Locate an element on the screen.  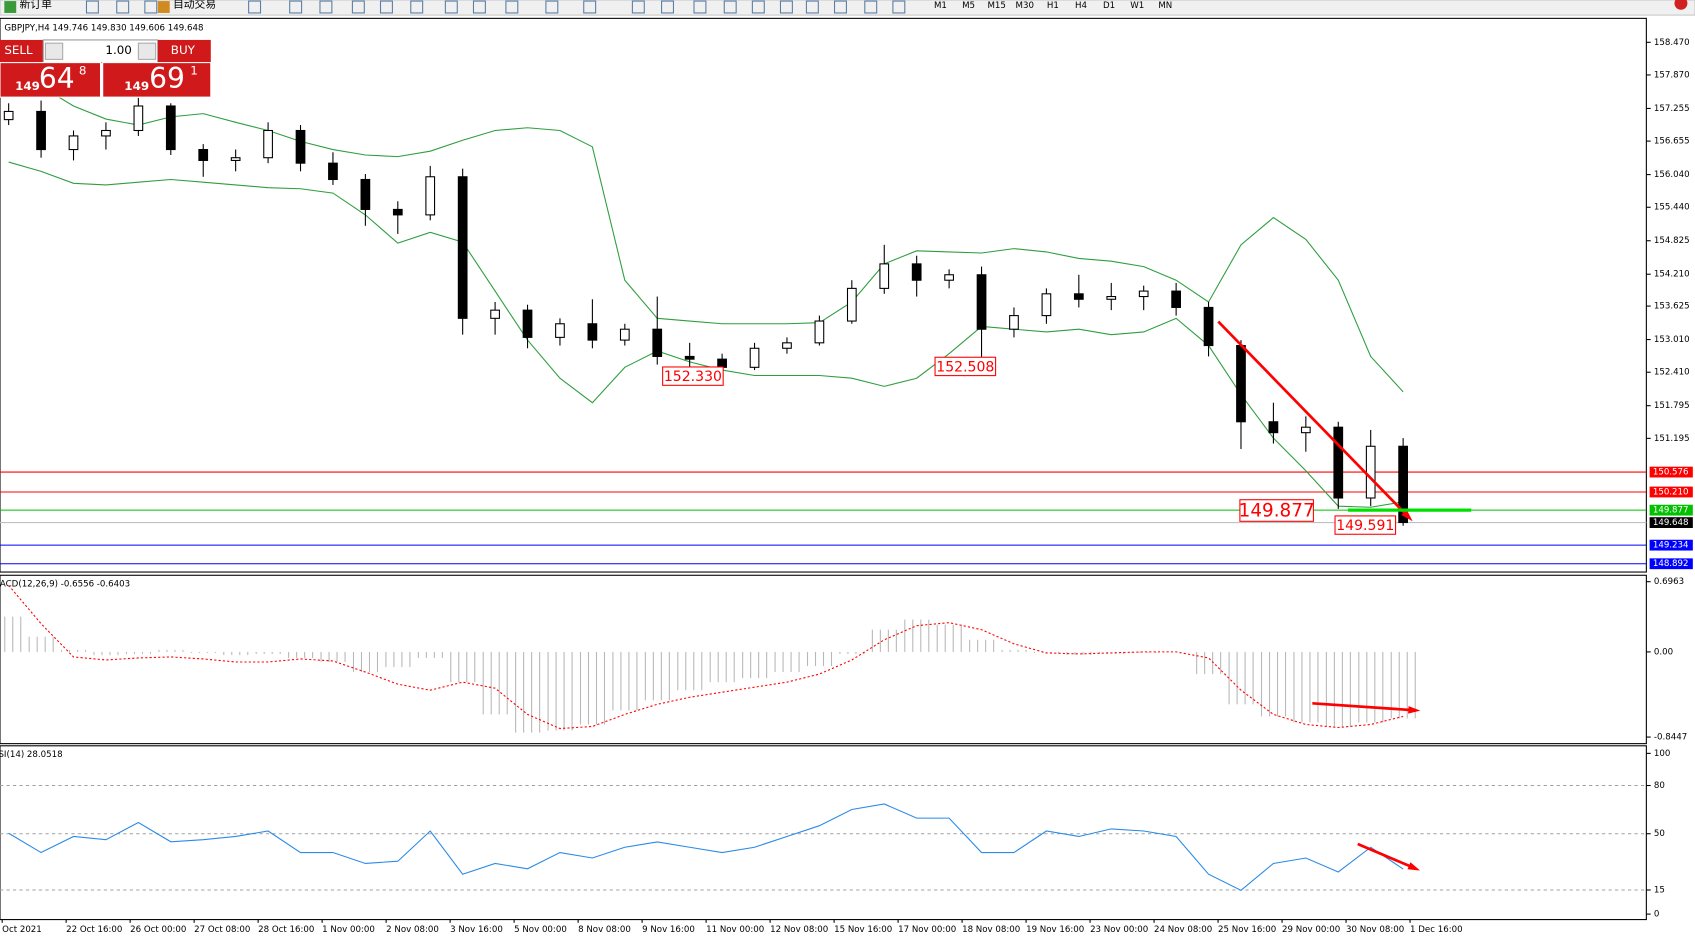
x-tick-label: 25 Nov 16:00 is located at coordinates (1247, 930).